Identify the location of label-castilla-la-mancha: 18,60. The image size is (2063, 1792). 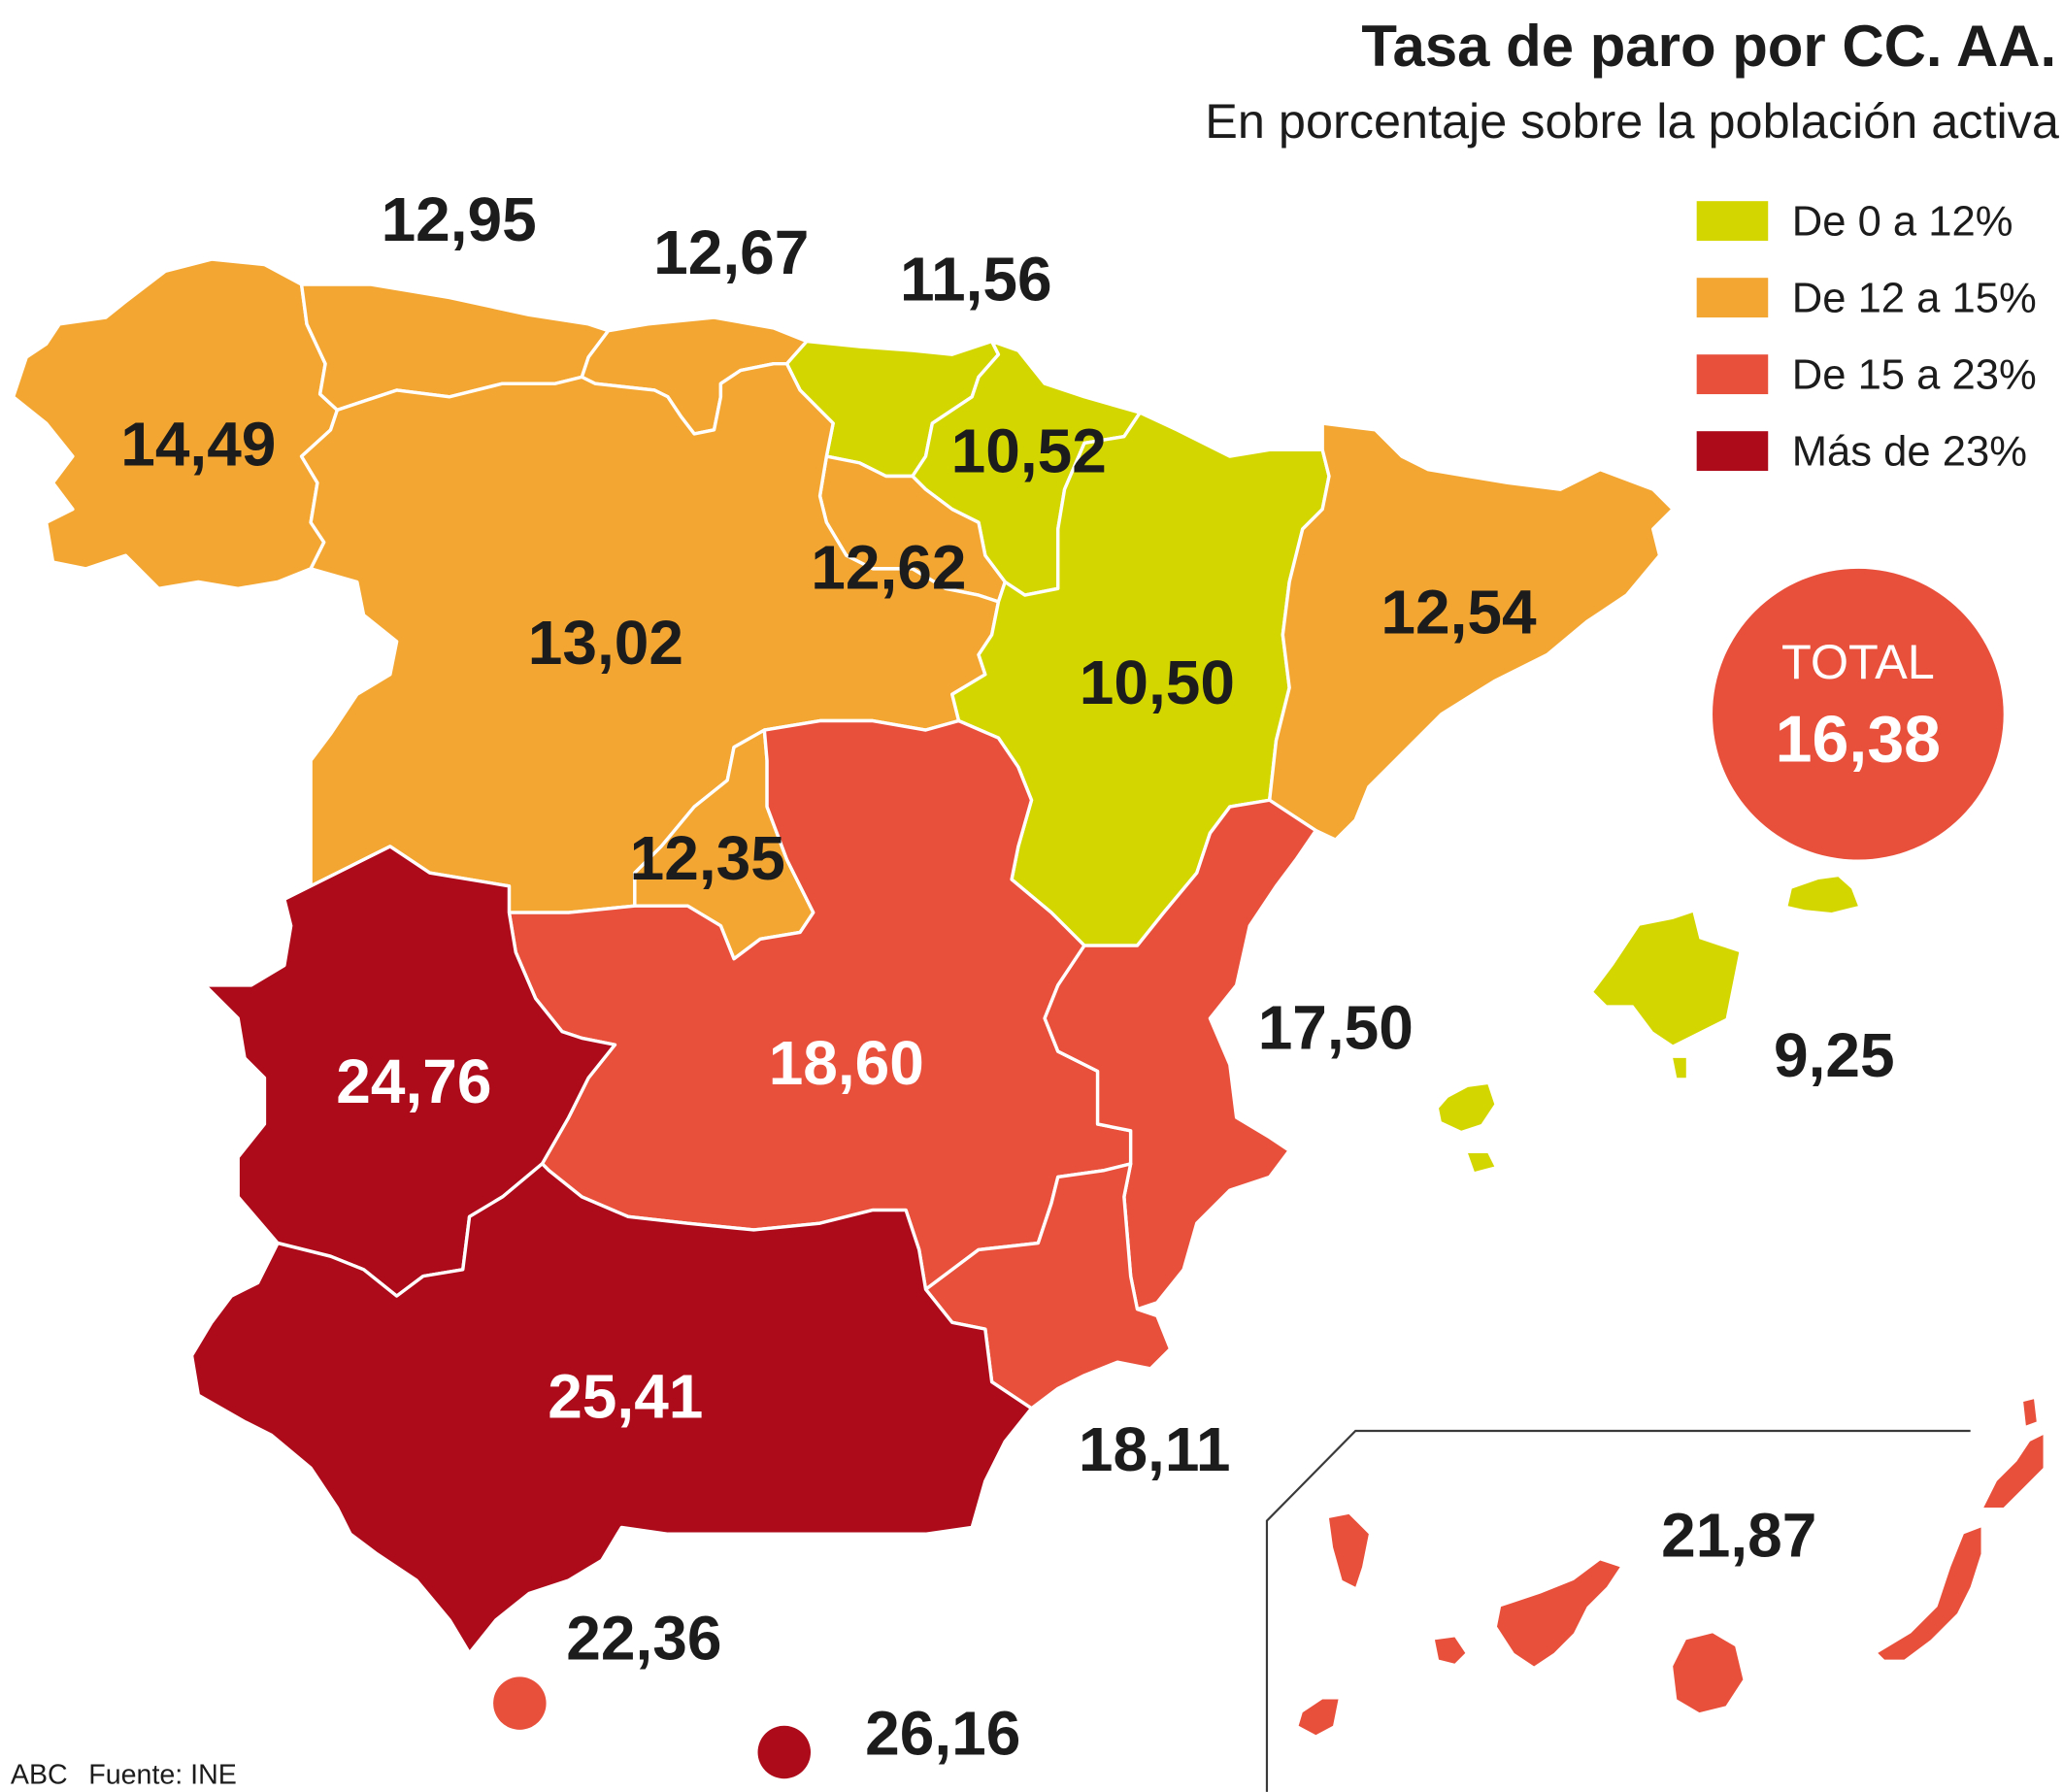
(846, 1063).